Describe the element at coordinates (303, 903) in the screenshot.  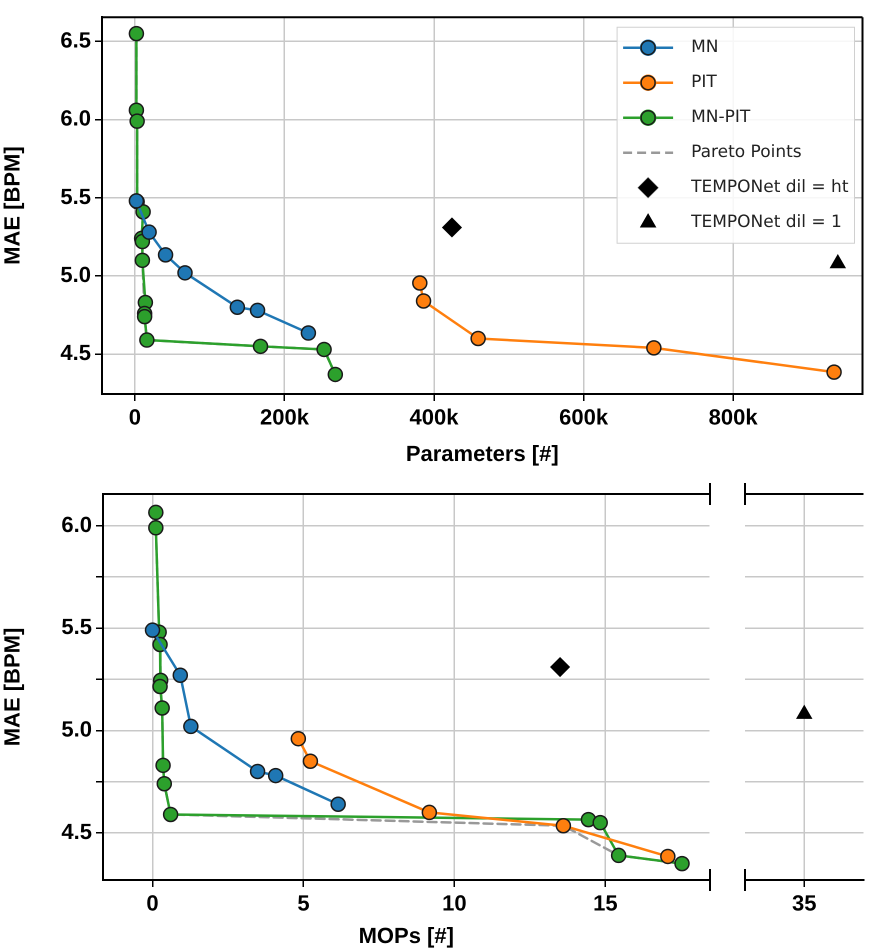
I see `x-tick-label: 5` at that location.